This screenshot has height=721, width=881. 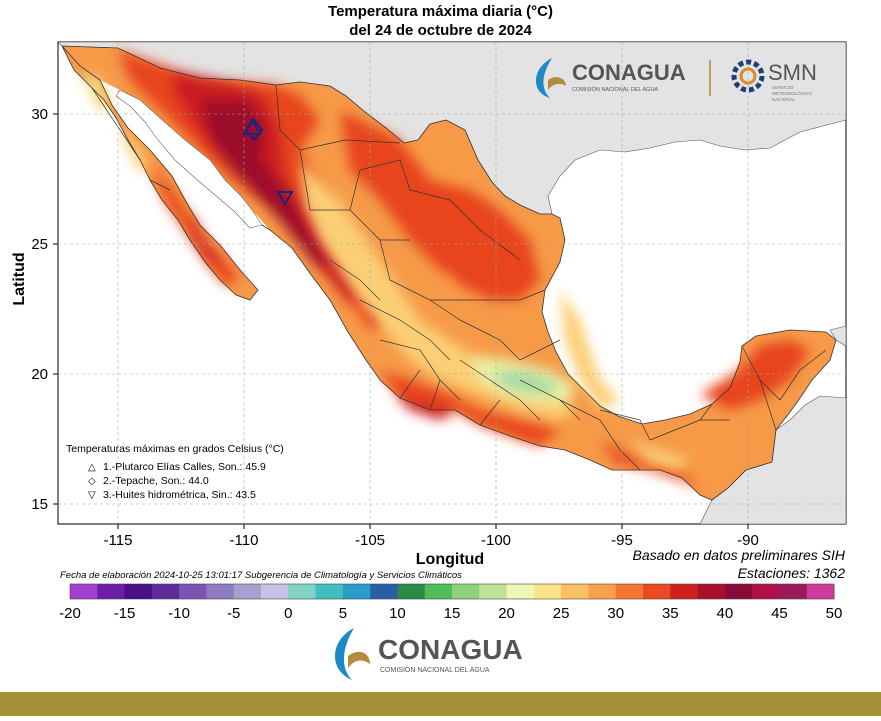 I want to click on legend-symbol-3: ▽, so click(x=92, y=495).